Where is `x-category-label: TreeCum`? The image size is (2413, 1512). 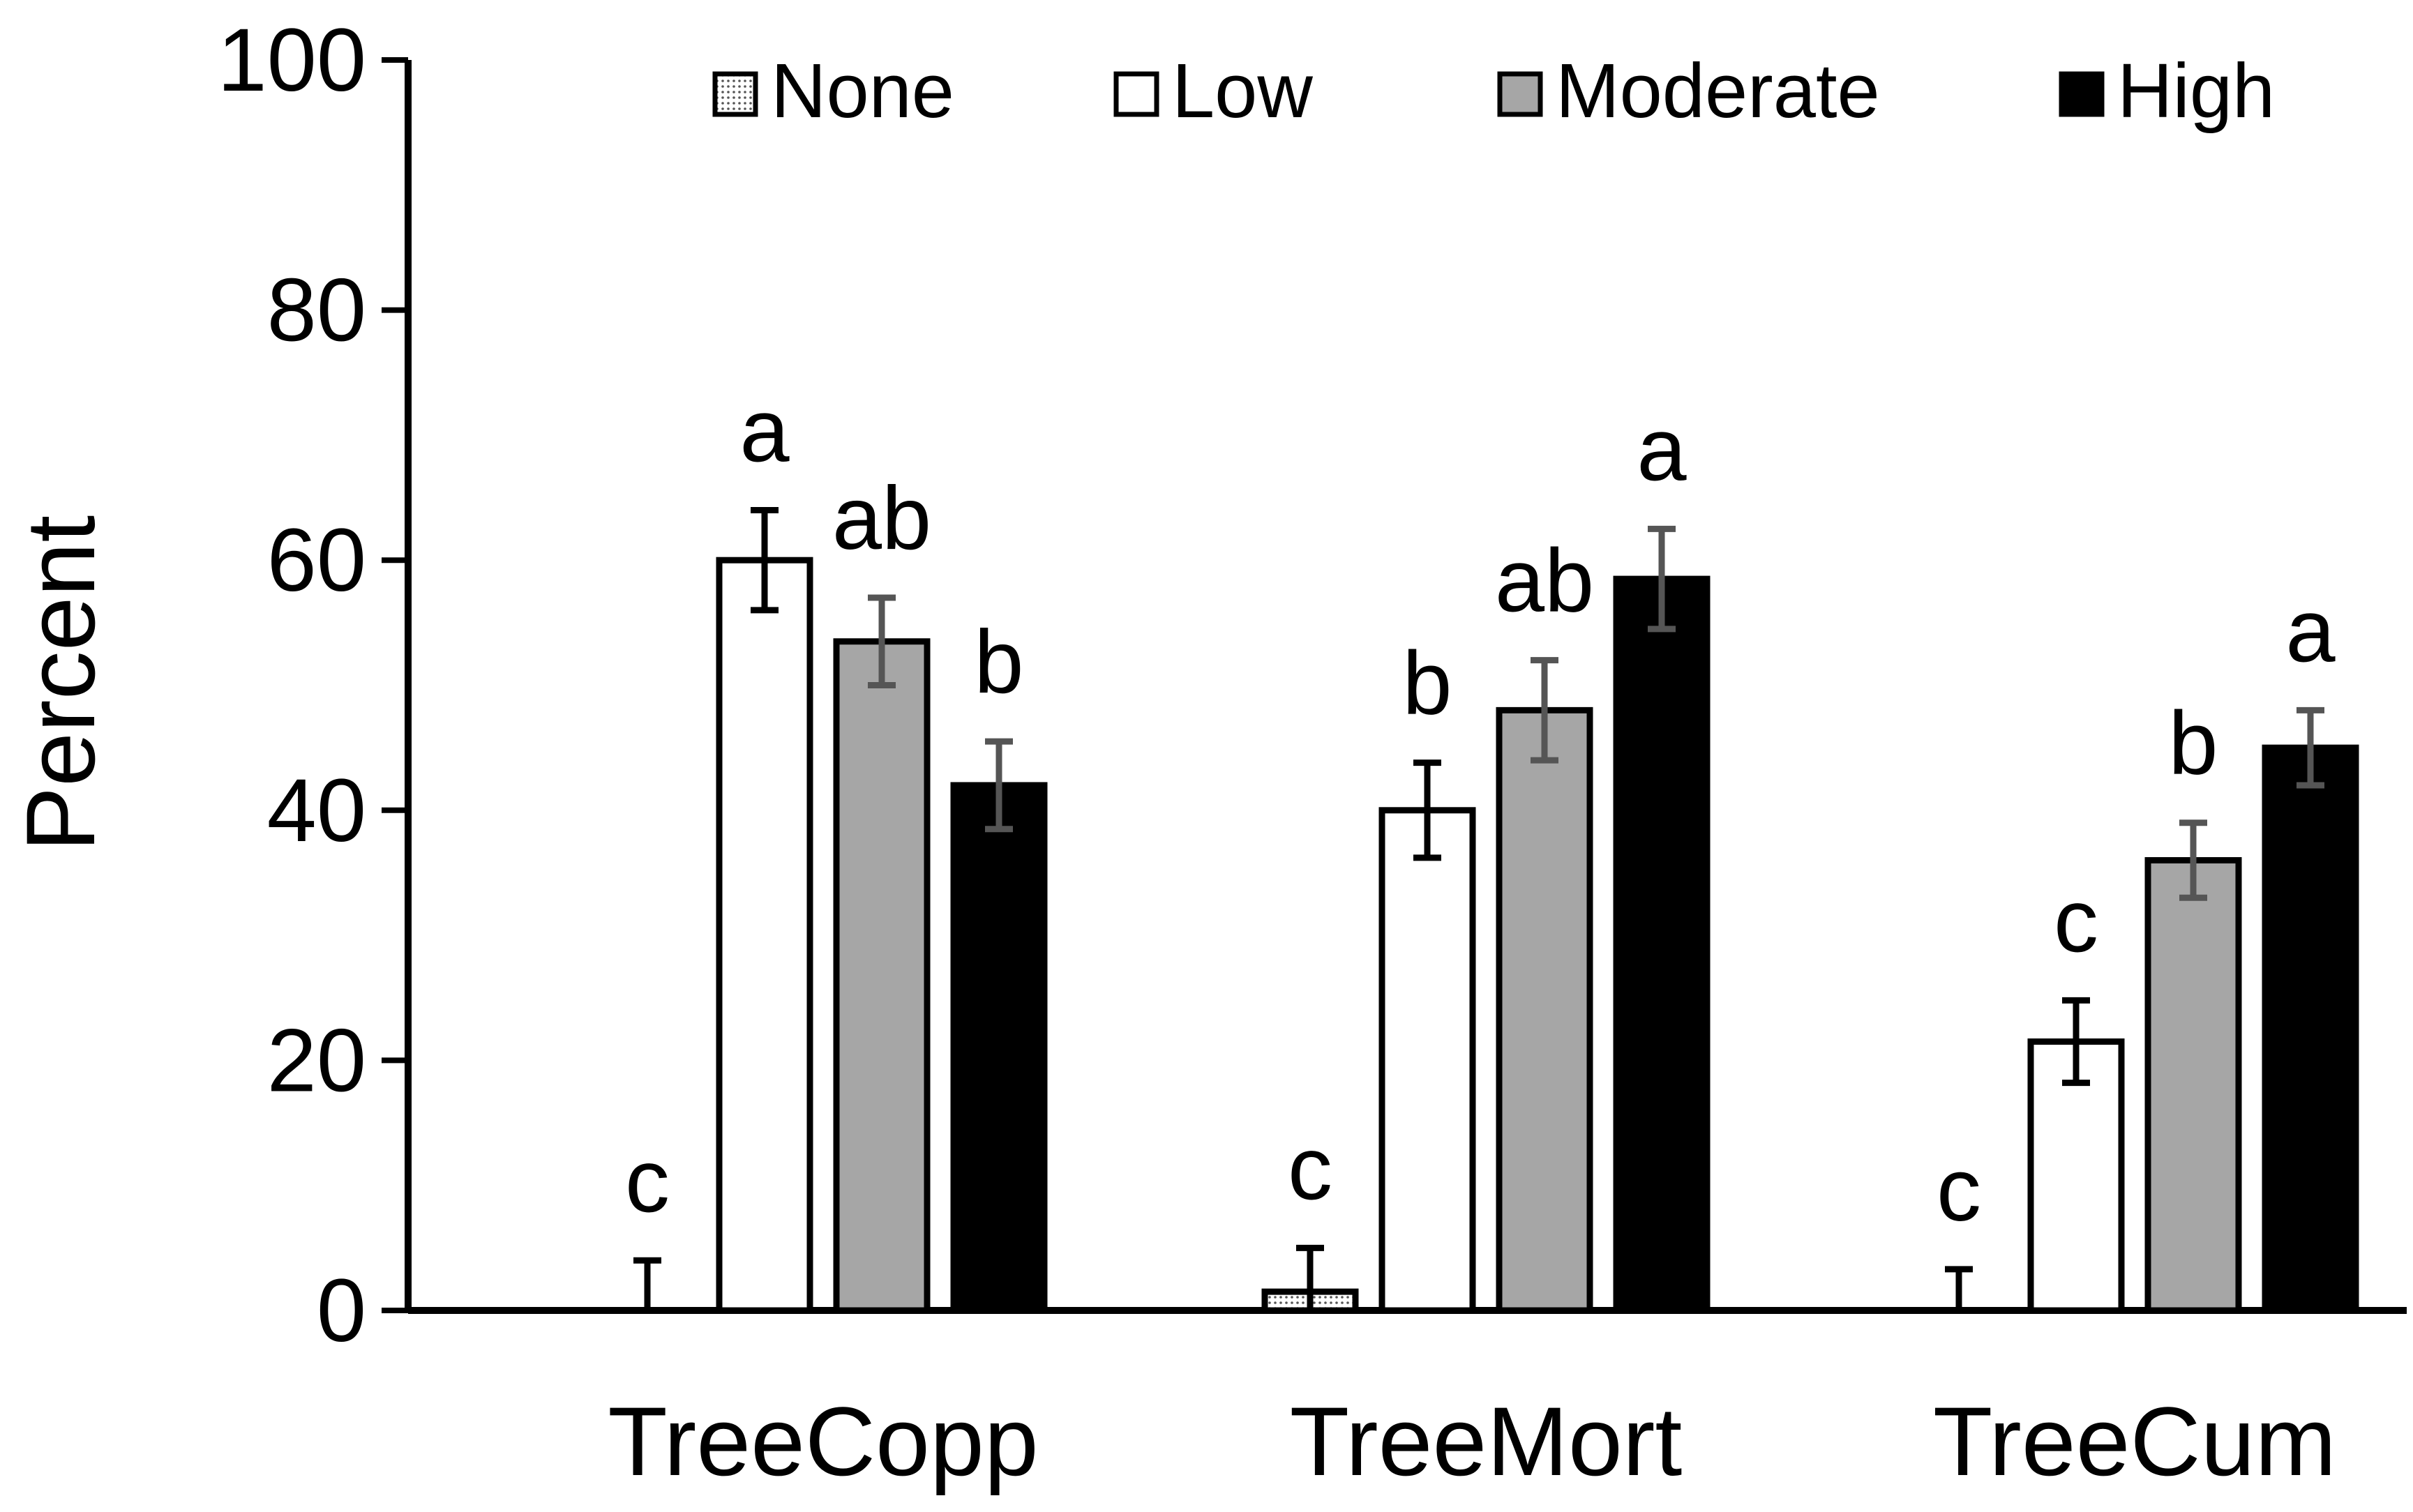 x-category-label: TreeCum is located at coordinates (2134, 1441).